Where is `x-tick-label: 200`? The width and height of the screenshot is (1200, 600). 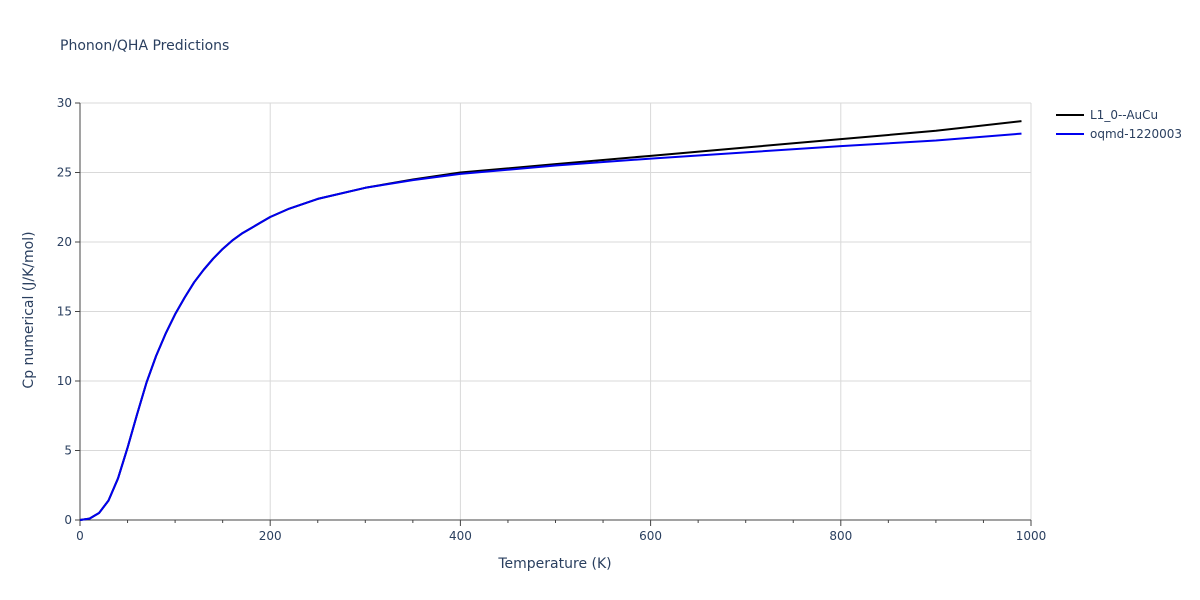
x-tick-label: 200 is located at coordinates (270, 536).